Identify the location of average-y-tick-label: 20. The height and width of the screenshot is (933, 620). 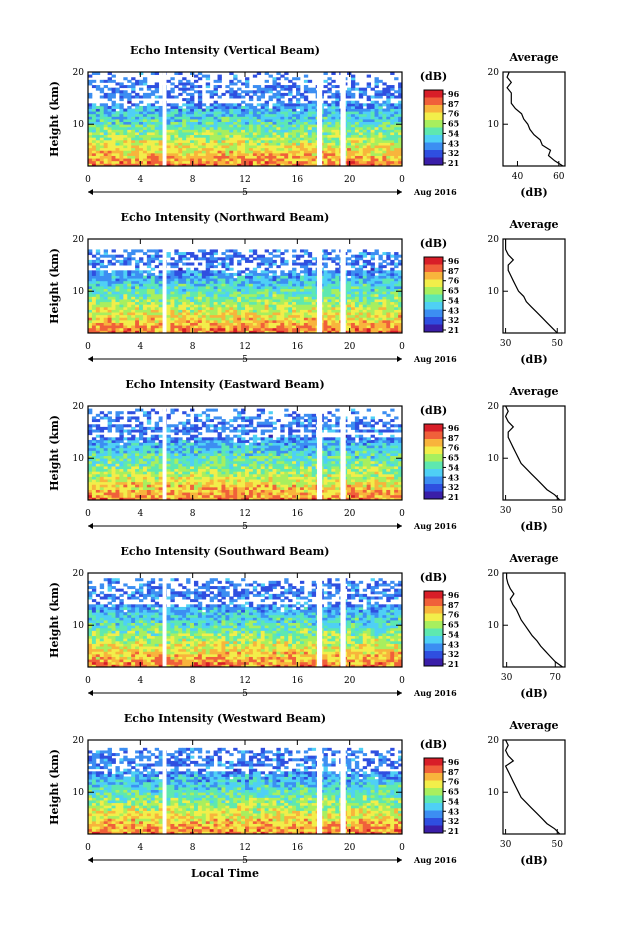
(494, 73).